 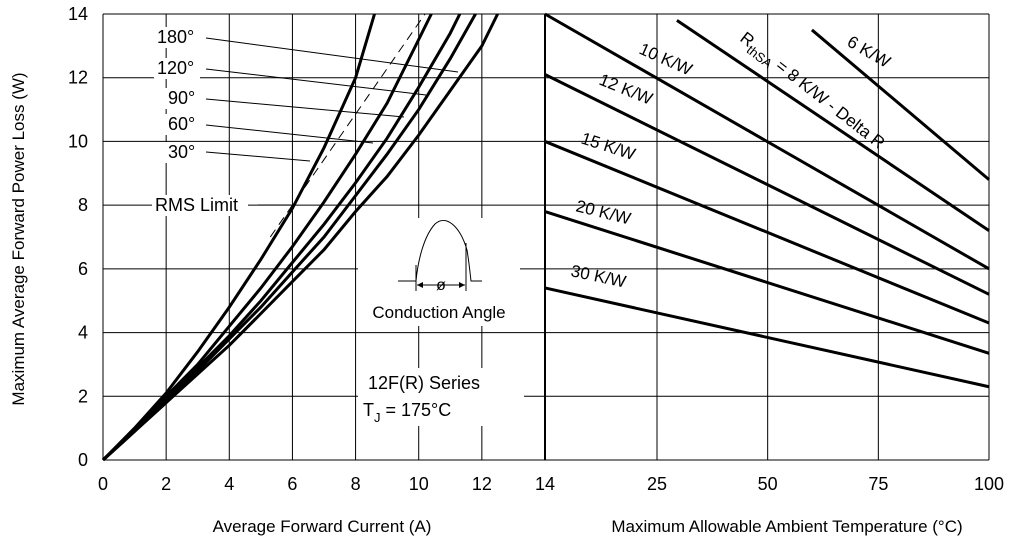 I want to click on rthsa-rest: = 8 K/W - Delta R, so click(x=828, y=103).